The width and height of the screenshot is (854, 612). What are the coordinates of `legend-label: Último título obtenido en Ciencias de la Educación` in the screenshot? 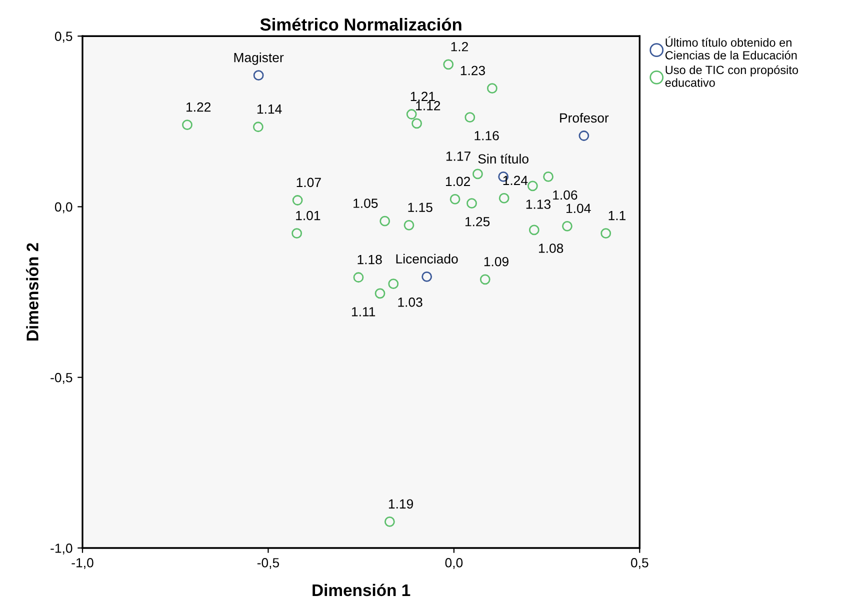 It's located at (731, 48).